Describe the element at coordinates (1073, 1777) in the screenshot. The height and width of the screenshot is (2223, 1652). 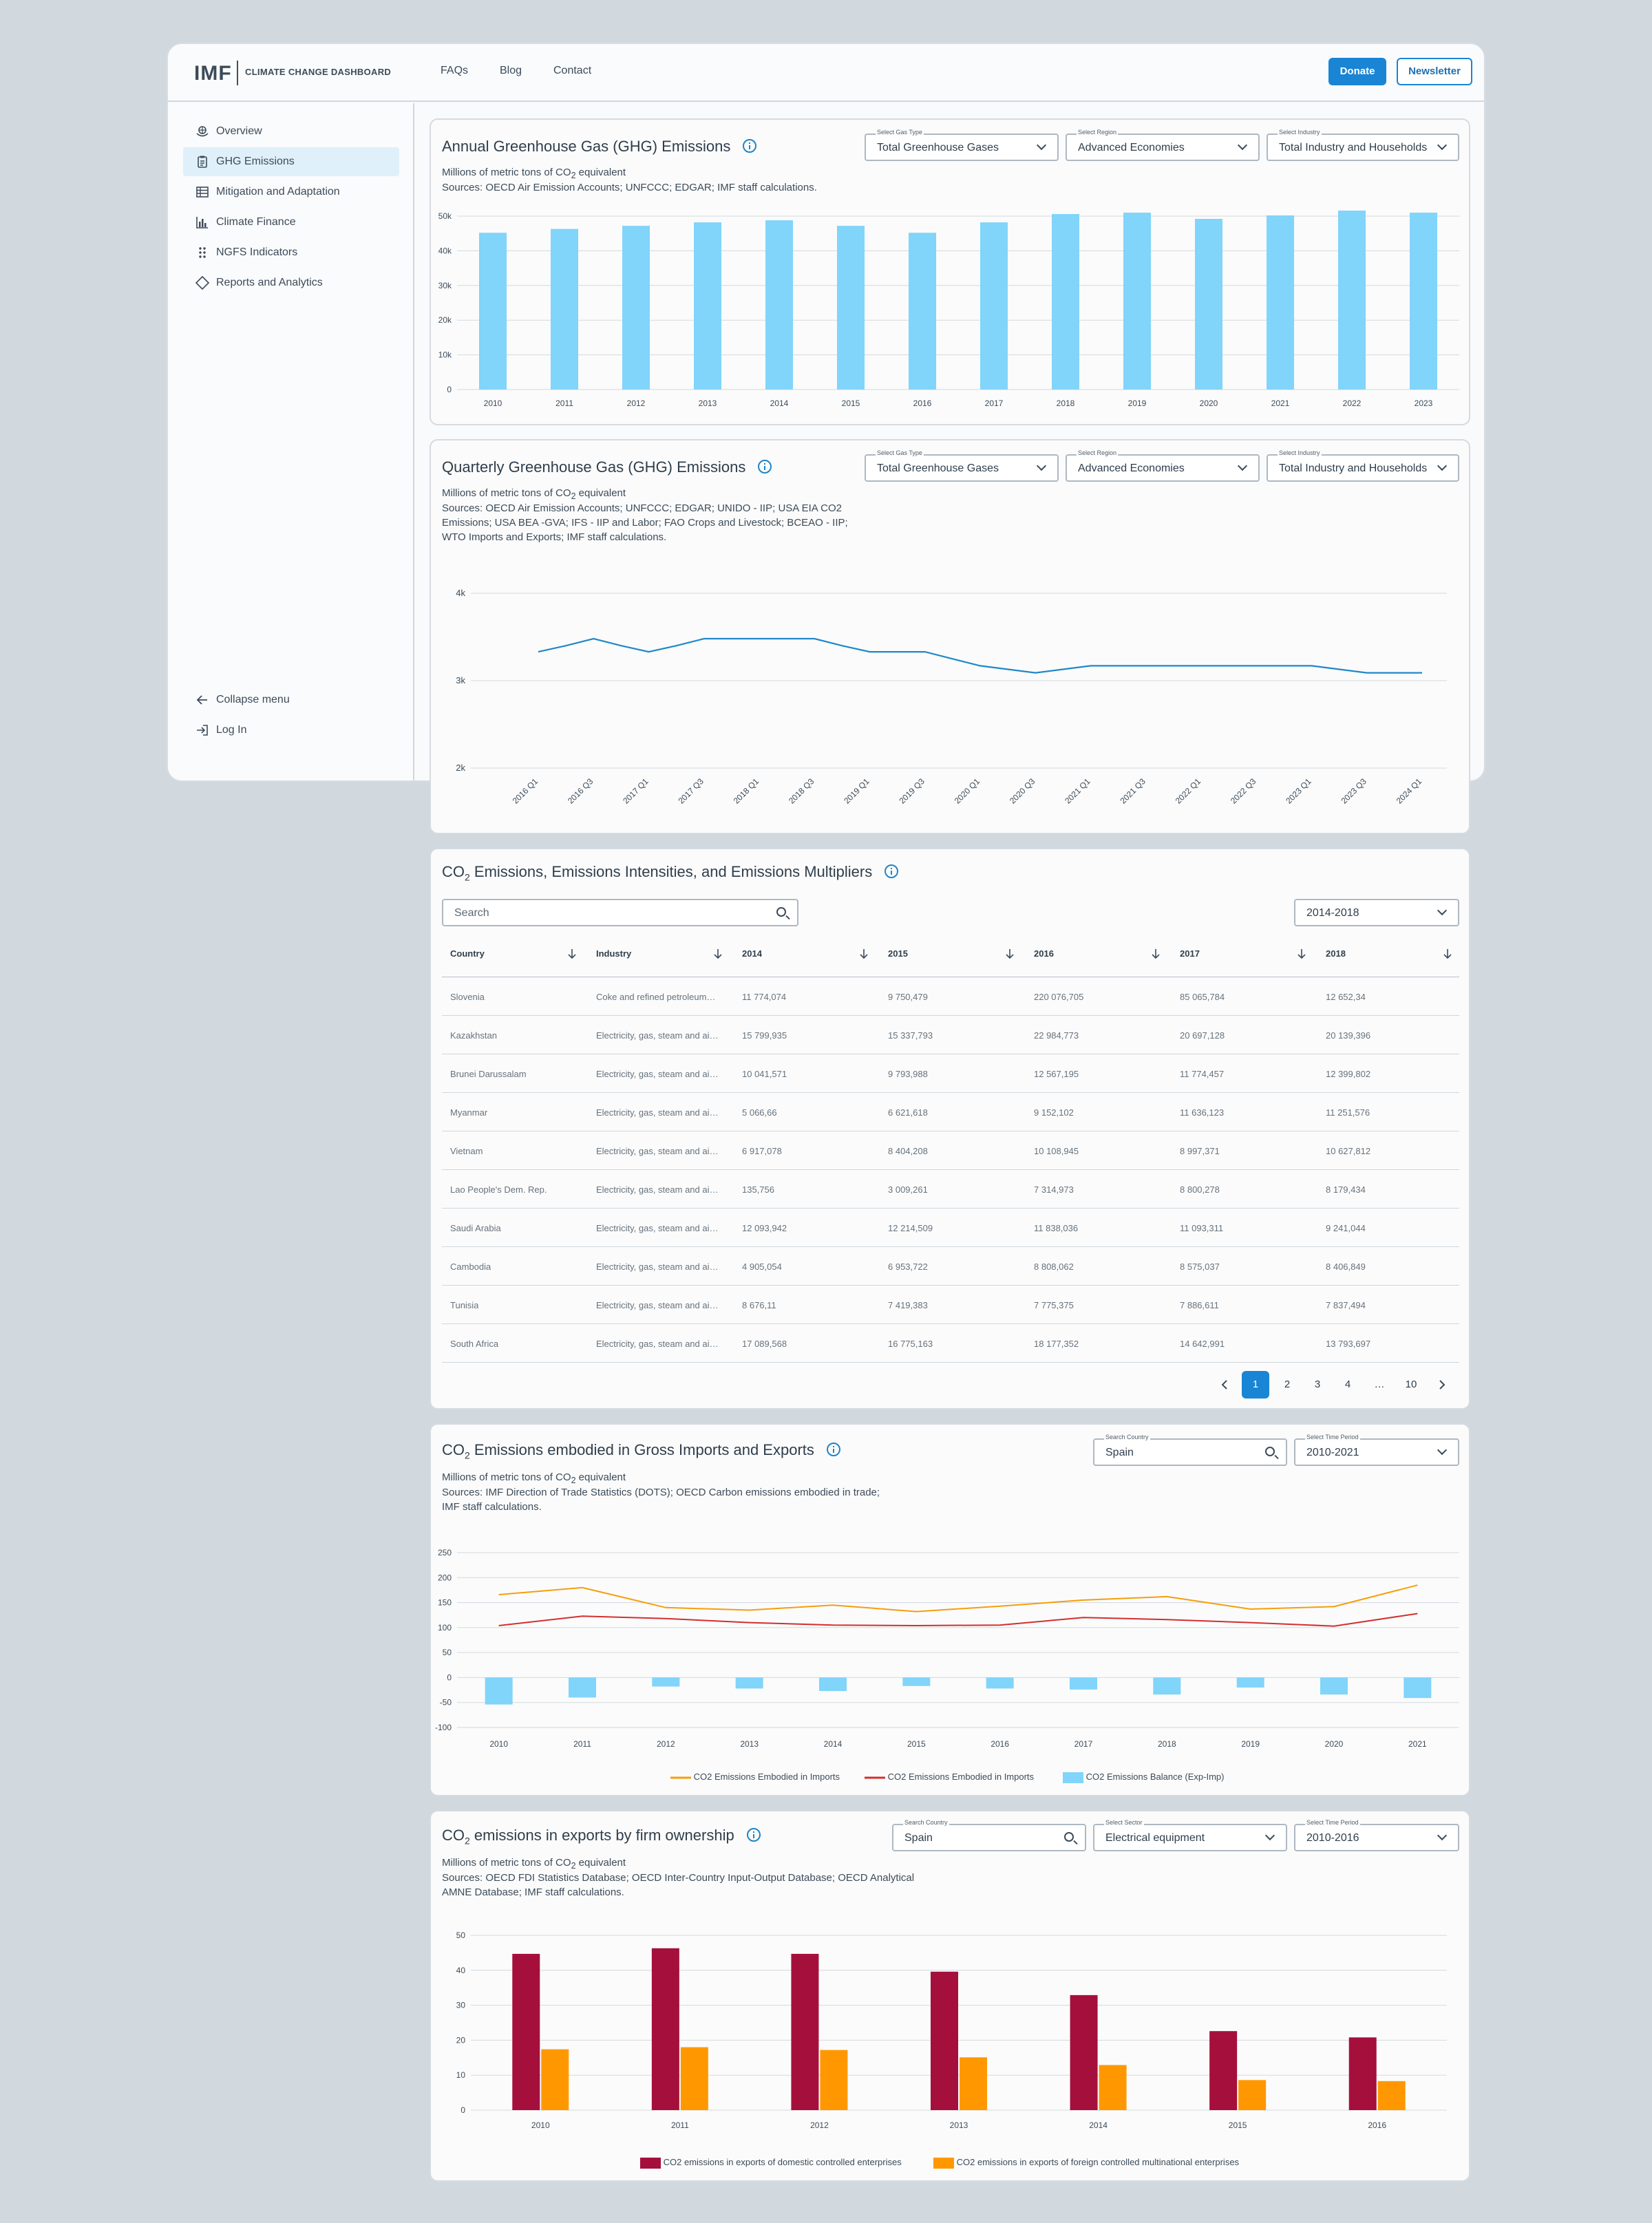
I see `legend-bar-swatch` at that location.